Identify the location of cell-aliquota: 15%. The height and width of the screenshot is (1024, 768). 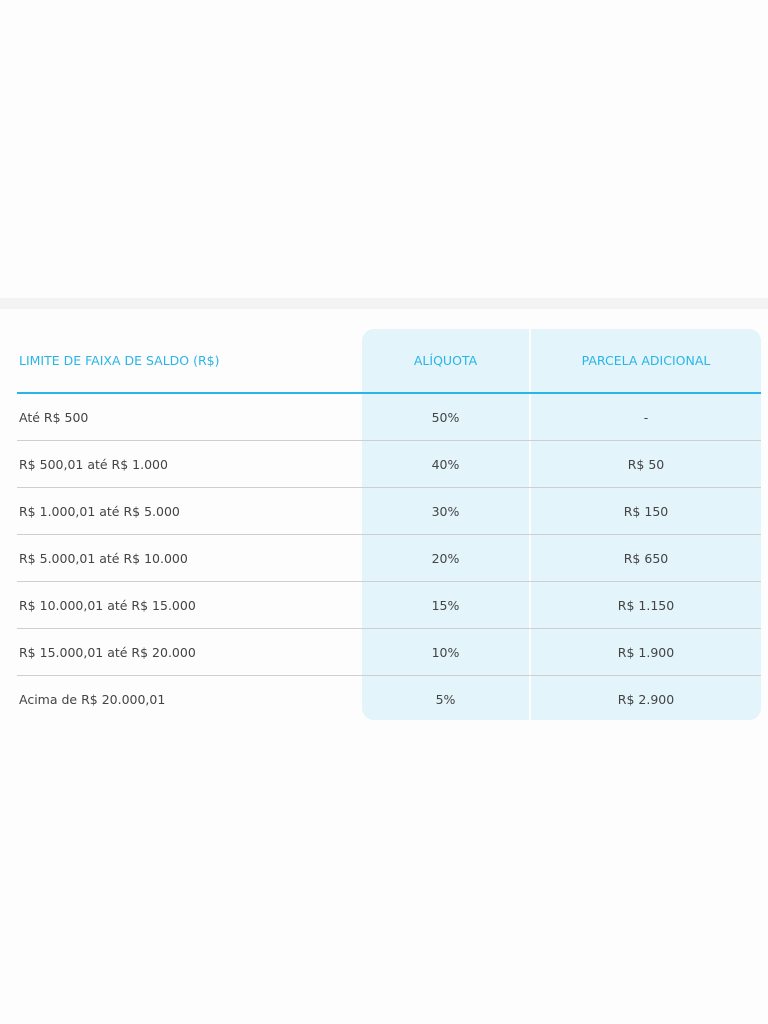
(445, 605).